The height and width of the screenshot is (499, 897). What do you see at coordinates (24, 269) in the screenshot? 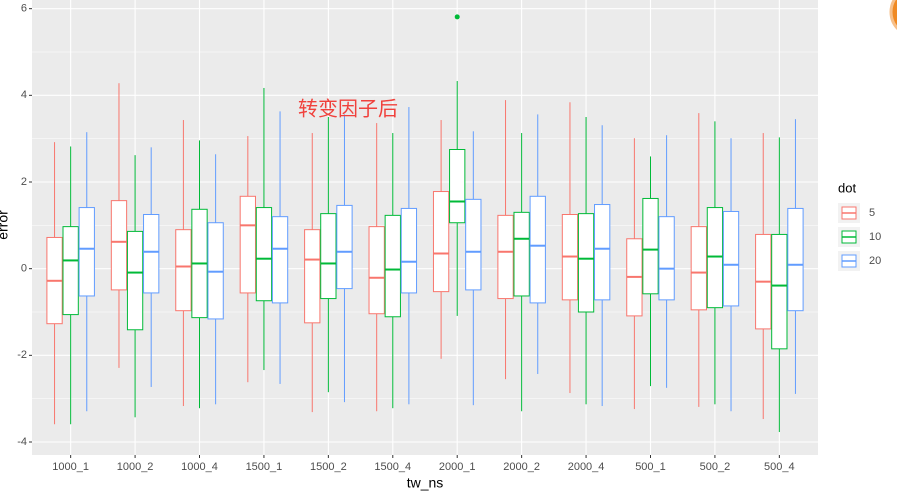
I see `y-tick-label: 0` at bounding box center [24, 269].